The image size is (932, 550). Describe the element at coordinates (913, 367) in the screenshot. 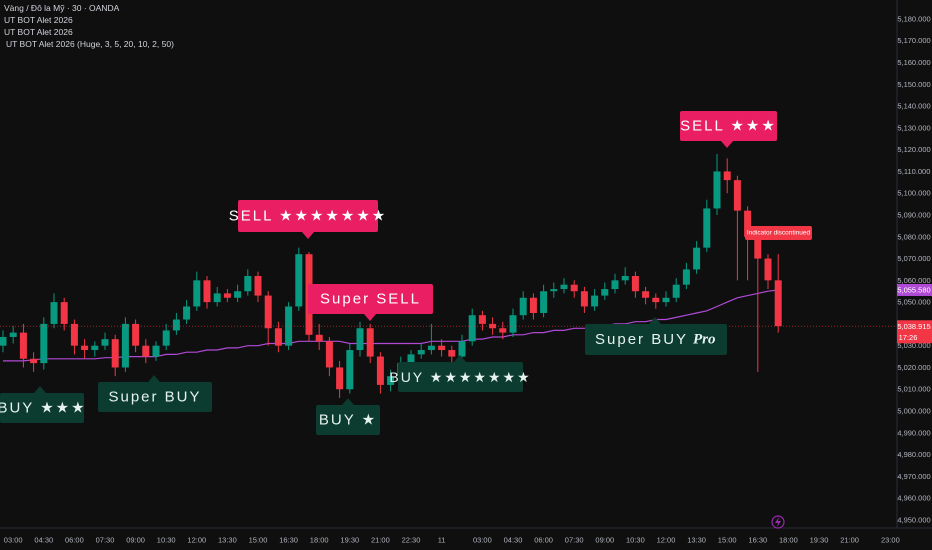

I see `y-tick-label: 5,020.000` at that location.